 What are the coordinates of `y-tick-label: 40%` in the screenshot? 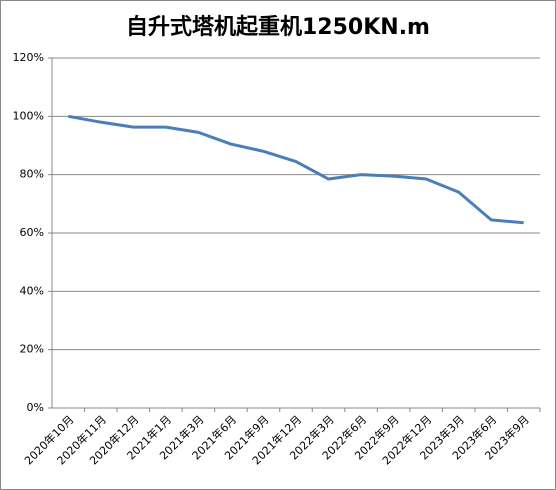 It's located at (32, 290).